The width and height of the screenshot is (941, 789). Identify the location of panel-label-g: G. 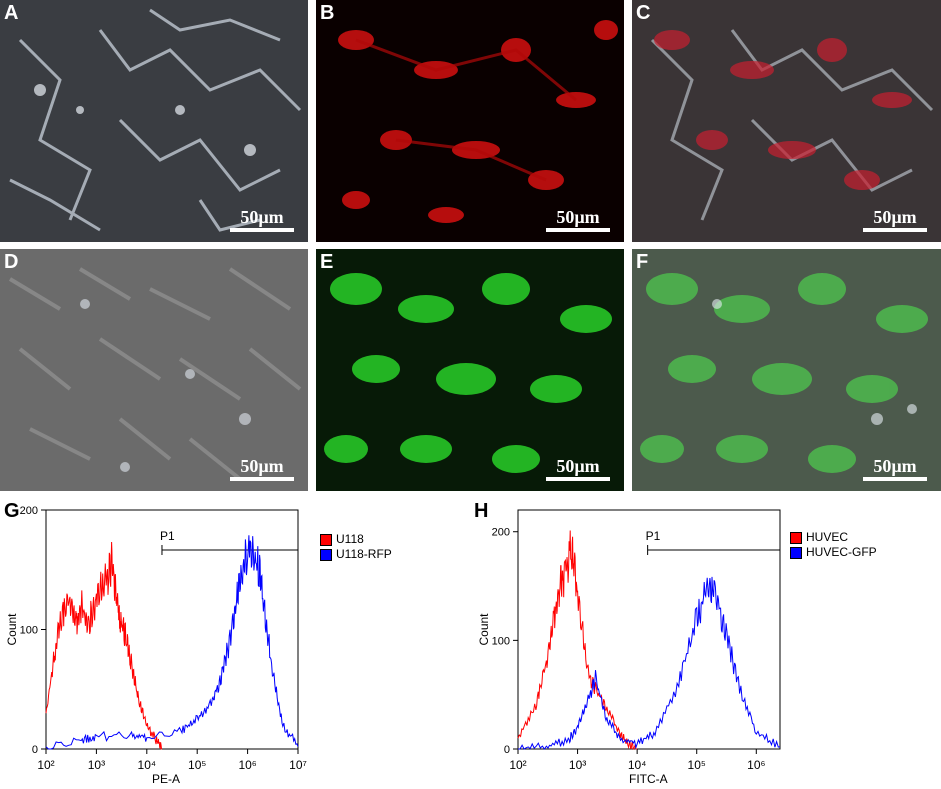
(12, 511).